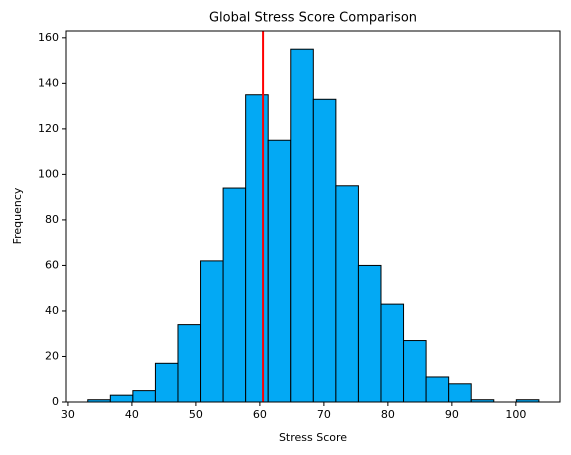  Describe the element at coordinates (313, 437) in the screenshot. I see `x-axis-label: Stress Score` at that location.